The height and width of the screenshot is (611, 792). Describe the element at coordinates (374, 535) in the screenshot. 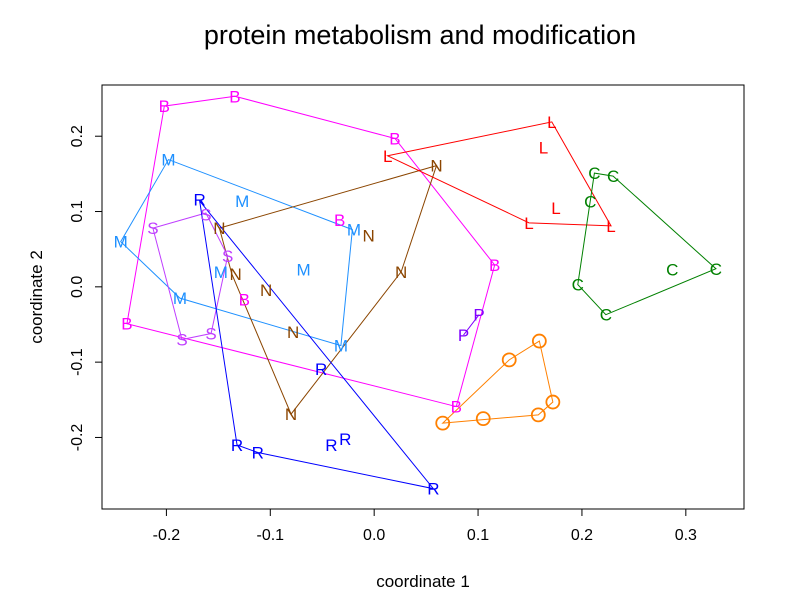

I see `x-tick-label: 0.0` at that location.